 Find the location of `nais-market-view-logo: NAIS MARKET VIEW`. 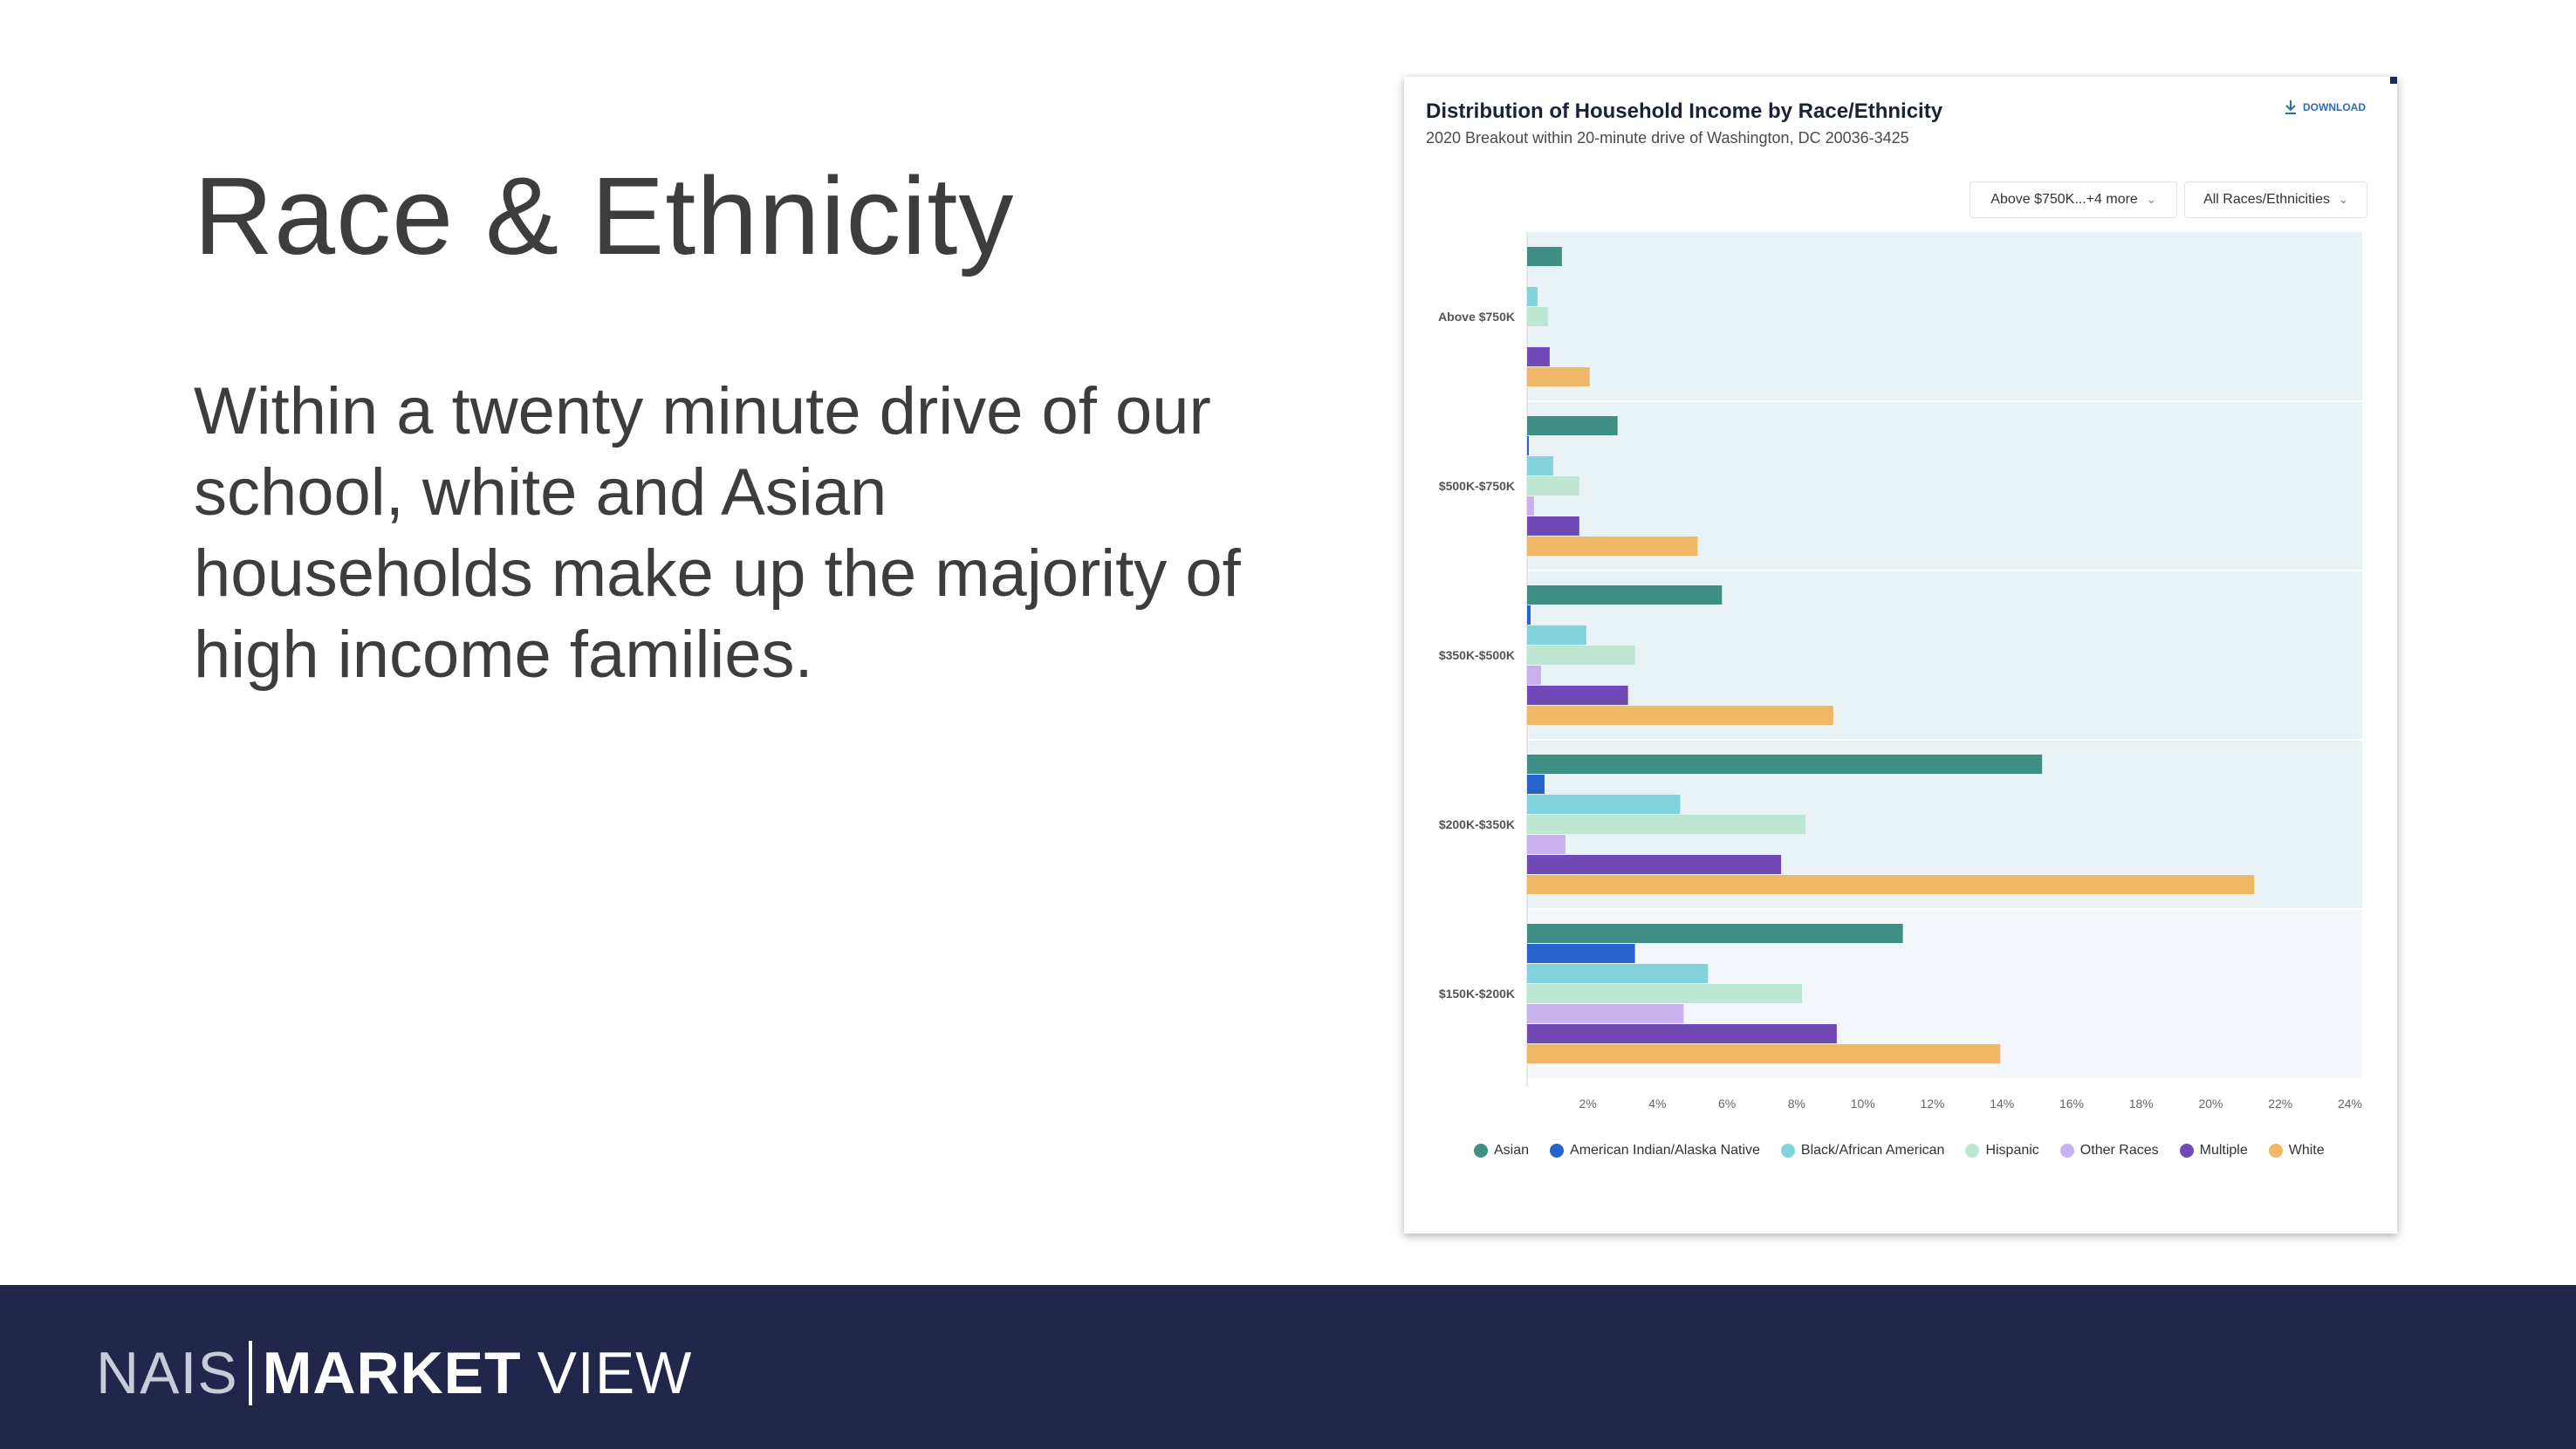

nais-market-view-logo: NAIS MARKET VIEW is located at coordinates (394, 1373).